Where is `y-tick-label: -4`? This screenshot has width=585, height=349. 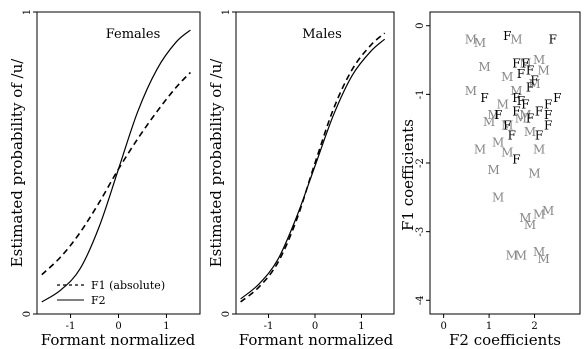
y-tick-label: -4 is located at coordinates (420, 300).